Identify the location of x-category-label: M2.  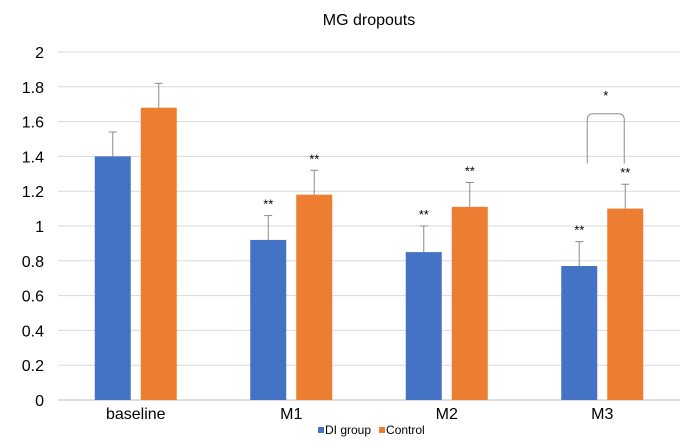
(447, 414).